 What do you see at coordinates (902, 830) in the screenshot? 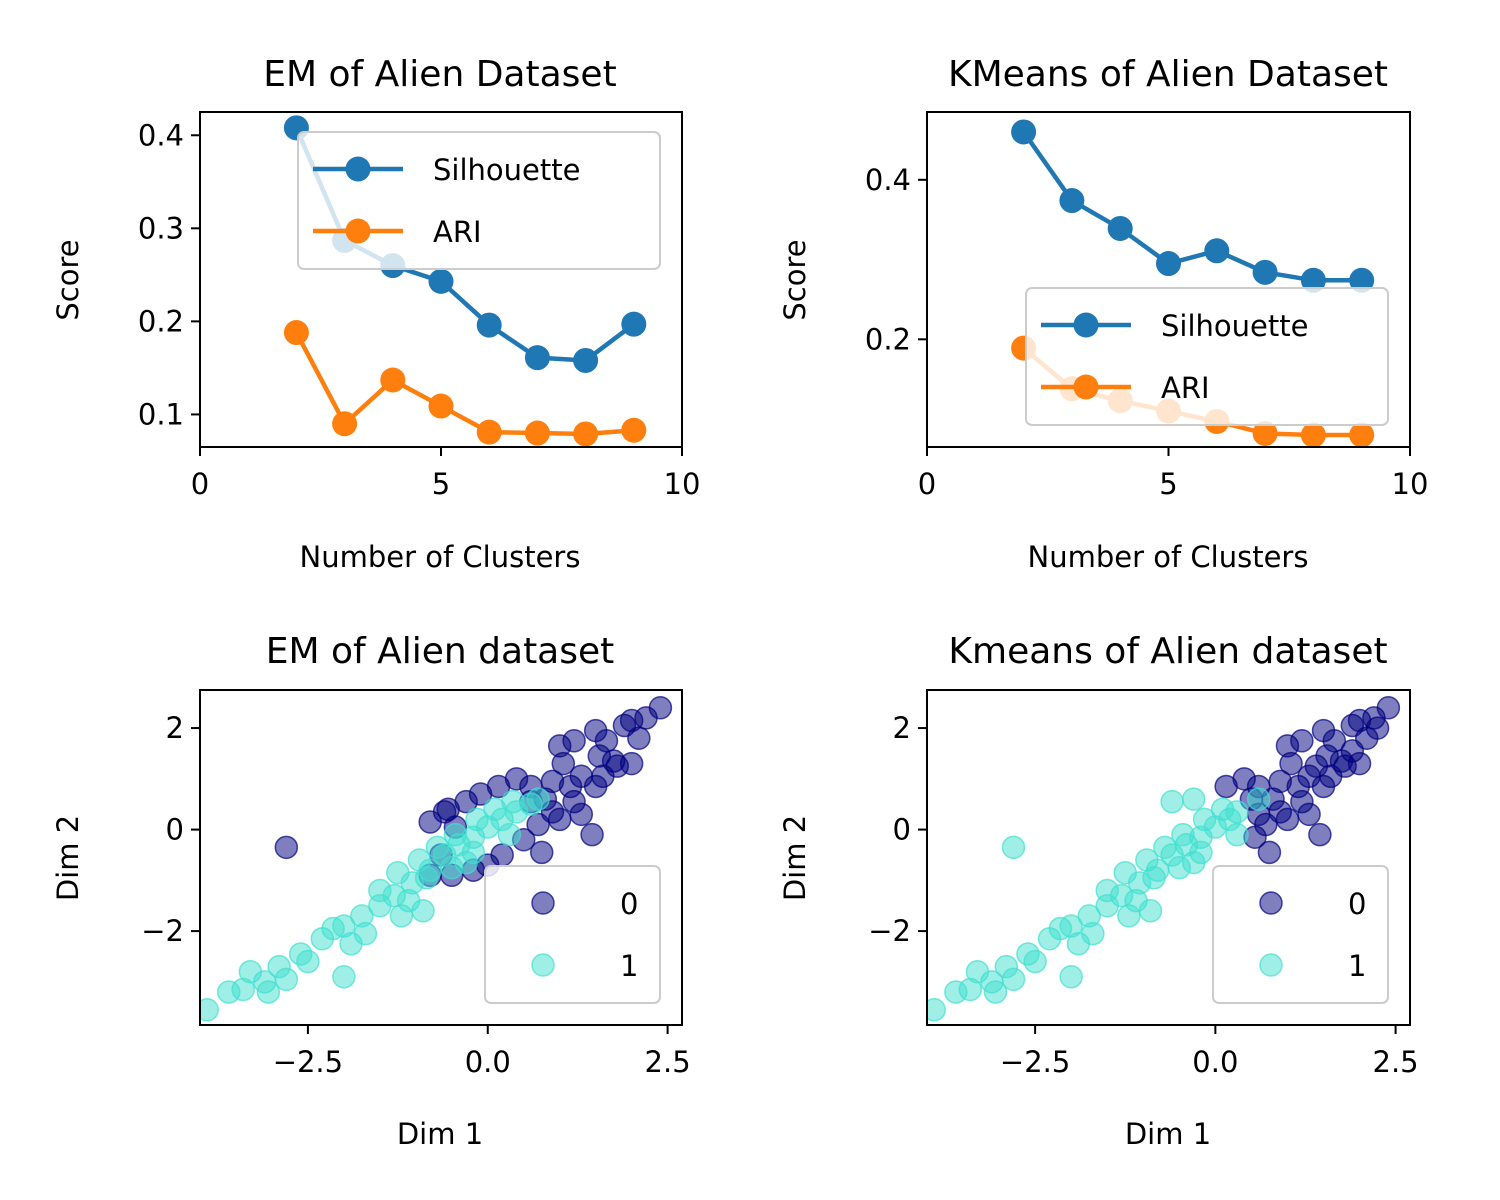
I see `y-tick-label: 0` at bounding box center [902, 830].